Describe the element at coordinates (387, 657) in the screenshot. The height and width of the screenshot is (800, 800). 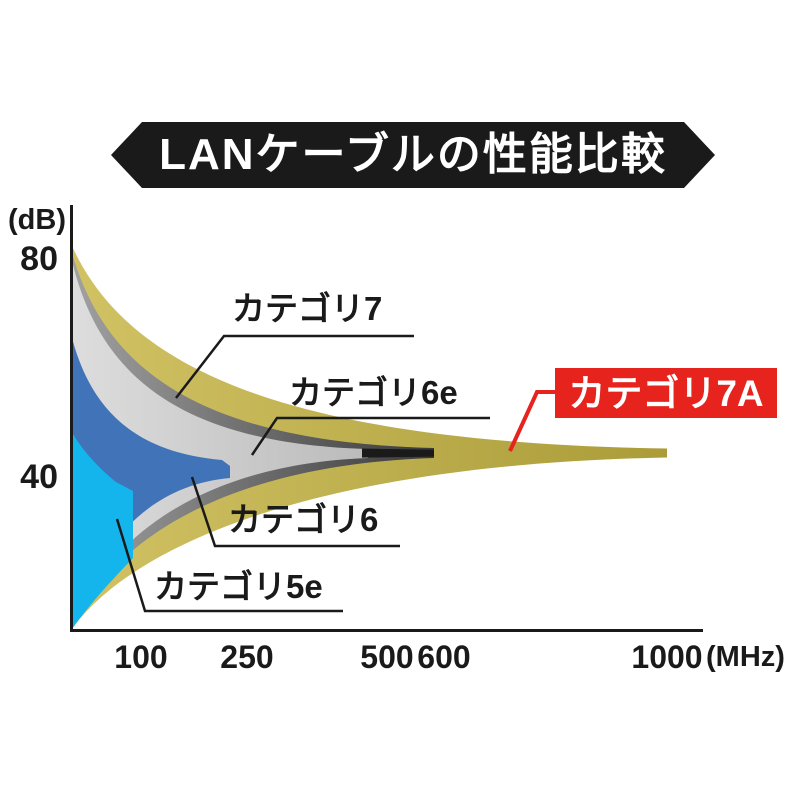
I see `x-tick-label-500: 500` at that location.